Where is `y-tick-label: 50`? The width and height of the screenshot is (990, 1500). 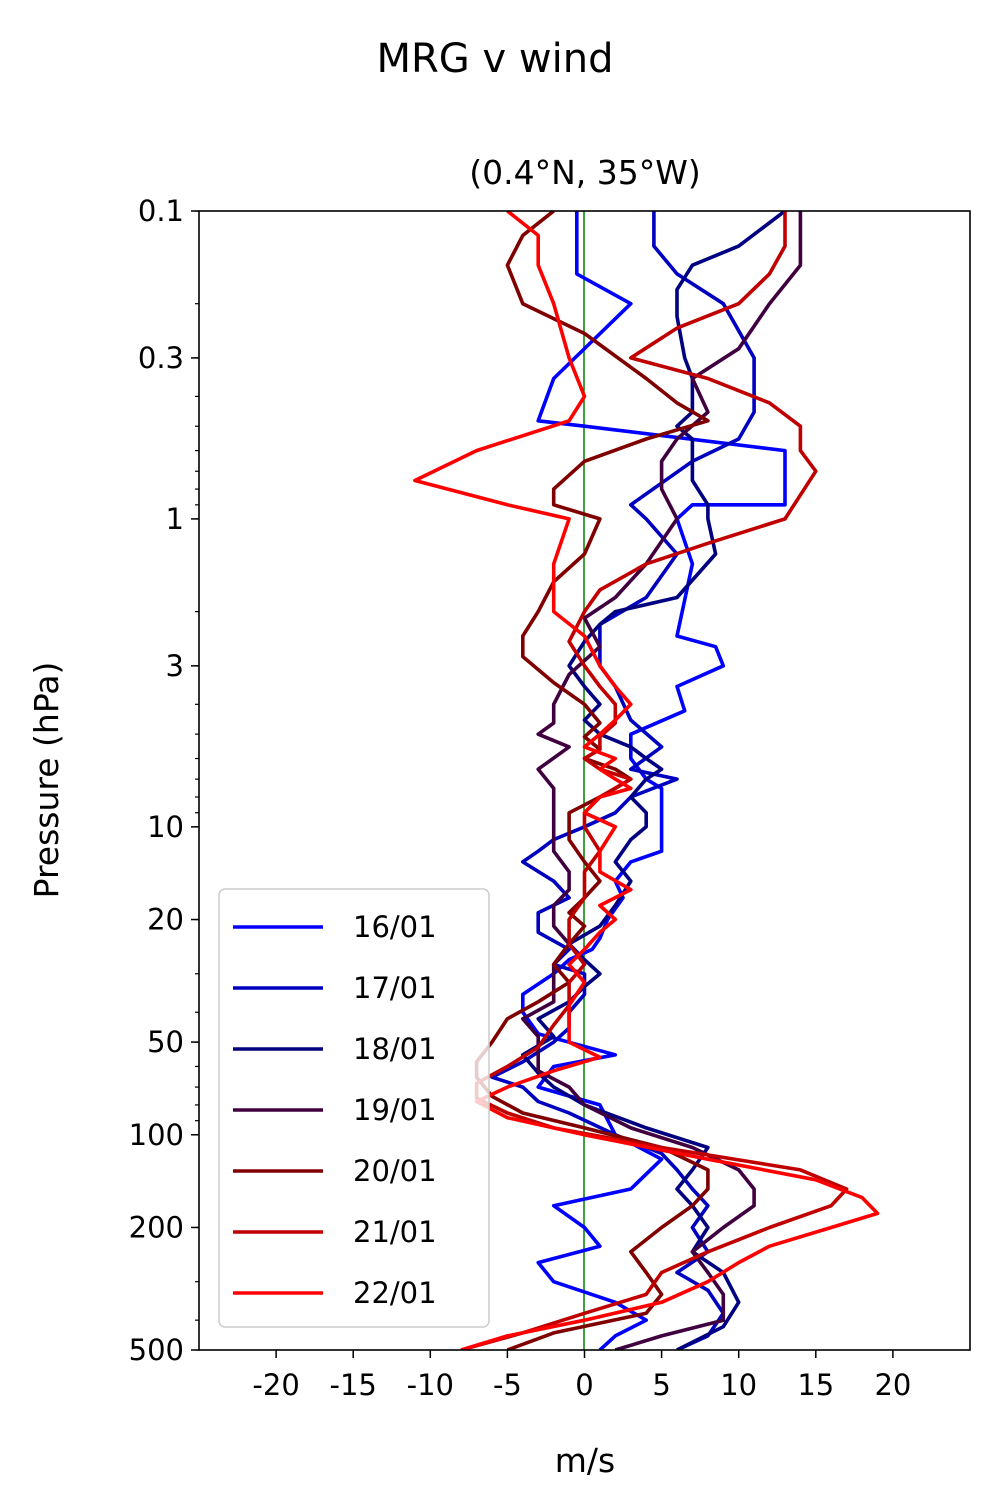
y-tick-label: 50 is located at coordinates (165, 1042).